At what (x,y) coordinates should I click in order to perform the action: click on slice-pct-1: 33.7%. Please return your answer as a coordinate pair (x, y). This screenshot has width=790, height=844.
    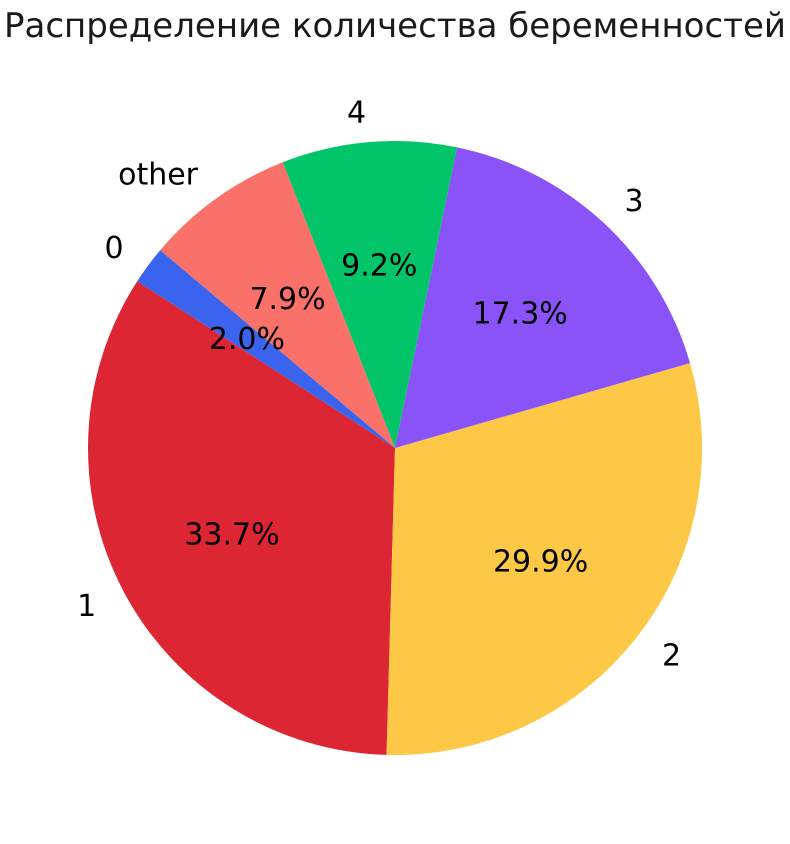
    Looking at the image, I should click on (231, 535).